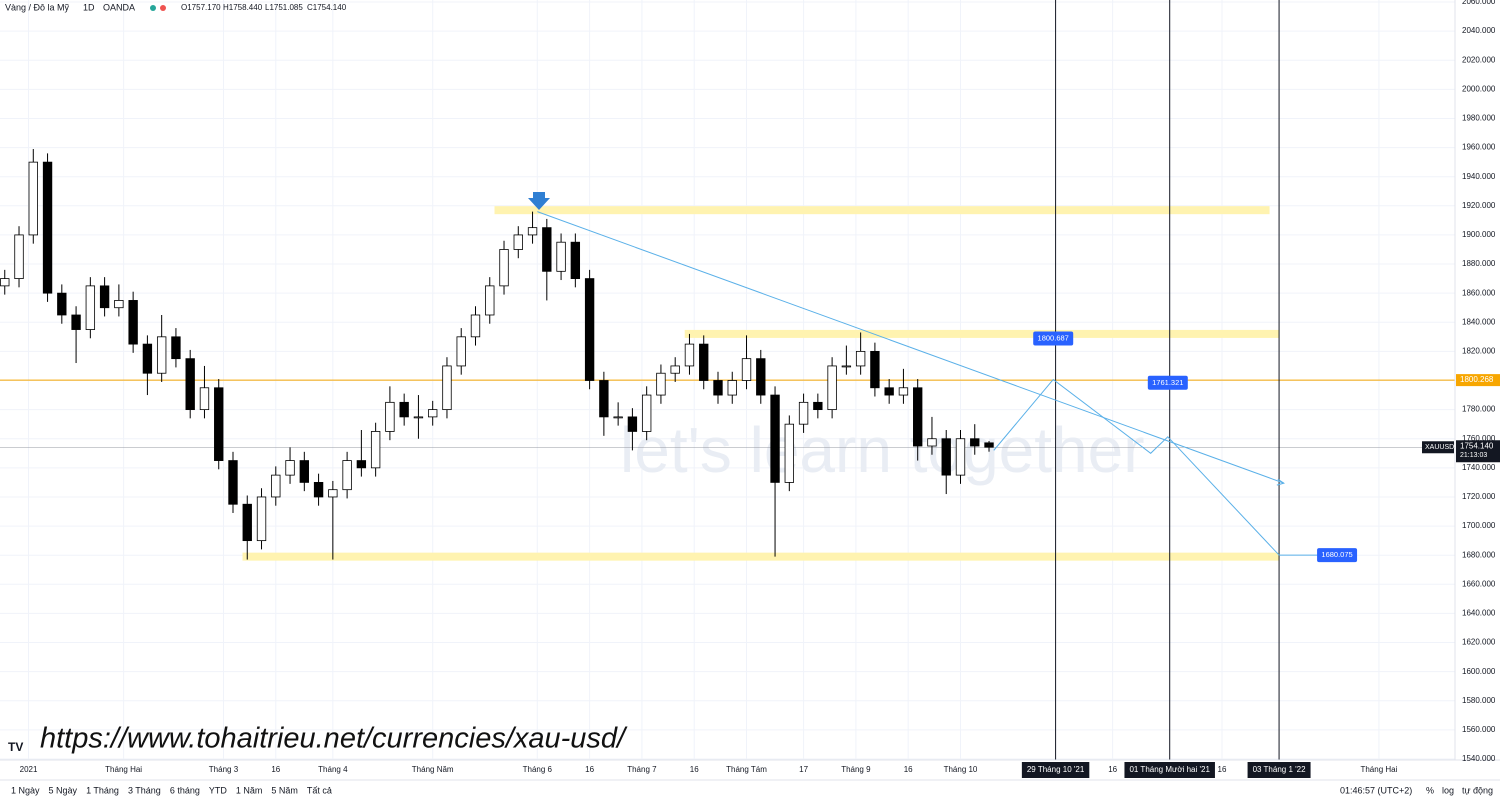 This screenshot has width=1500, height=802. Describe the element at coordinates (1479, 409) in the screenshot. I see `y-tick-label: 1780.000` at that location.